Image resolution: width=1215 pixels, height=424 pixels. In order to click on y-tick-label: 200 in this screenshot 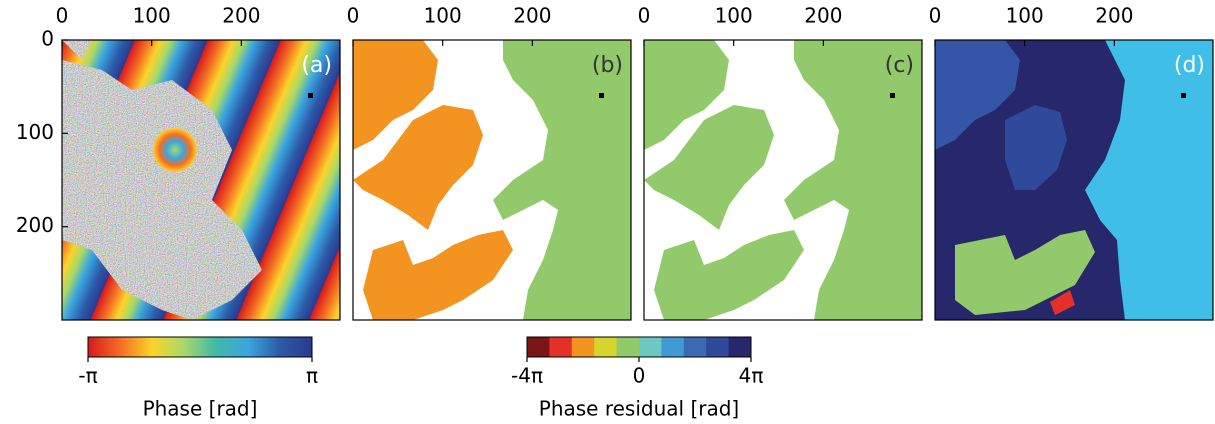, I will do `click(35, 225)`.